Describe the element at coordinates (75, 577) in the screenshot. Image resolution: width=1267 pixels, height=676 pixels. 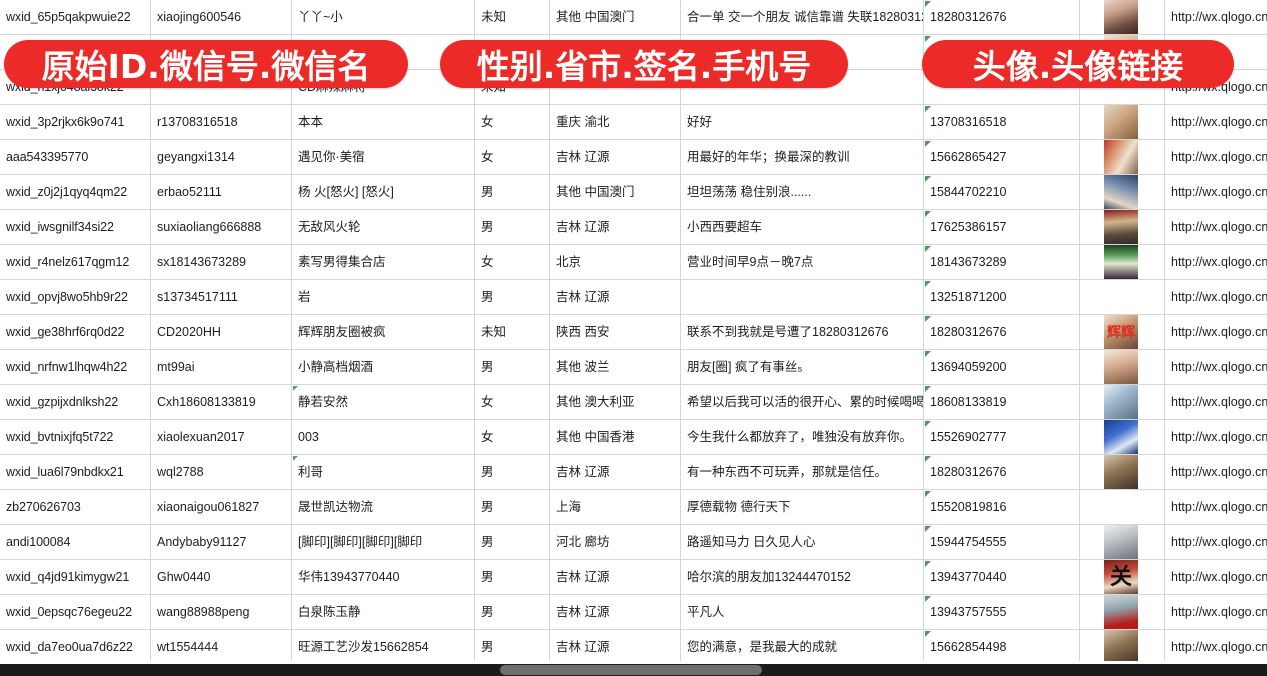
I see `cell-origin-id: wxid_q4jd91kimygw21` at that location.